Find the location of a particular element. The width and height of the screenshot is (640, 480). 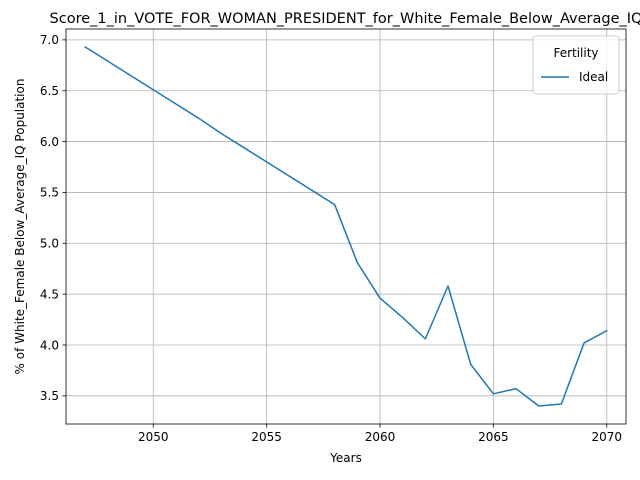

y-tick-label: 4.0 is located at coordinates (49, 345).